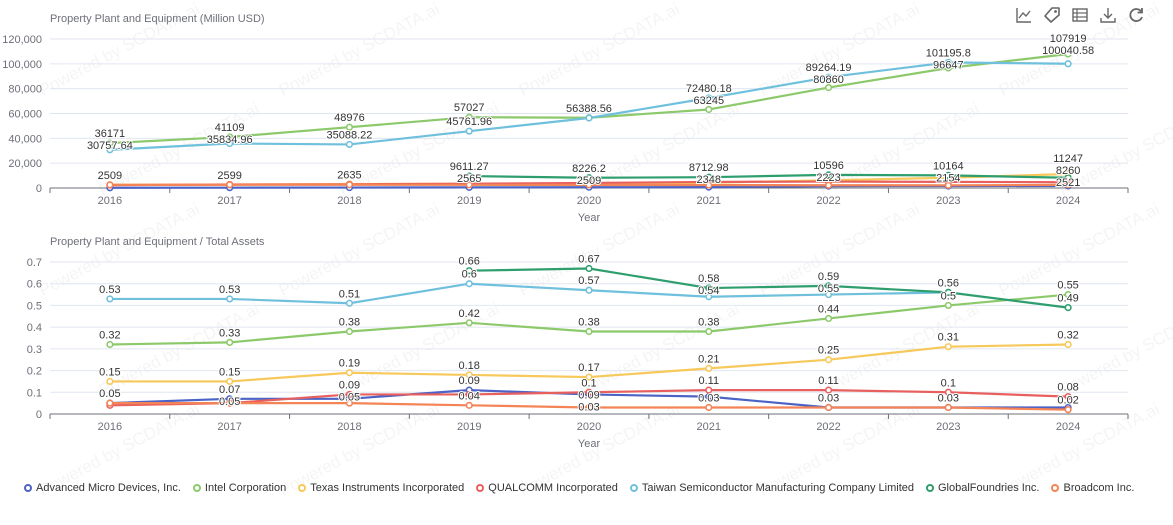  What do you see at coordinates (469, 201) in the screenshot?
I see `chart1-x-tick-label: 2019` at bounding box center [469, 201].